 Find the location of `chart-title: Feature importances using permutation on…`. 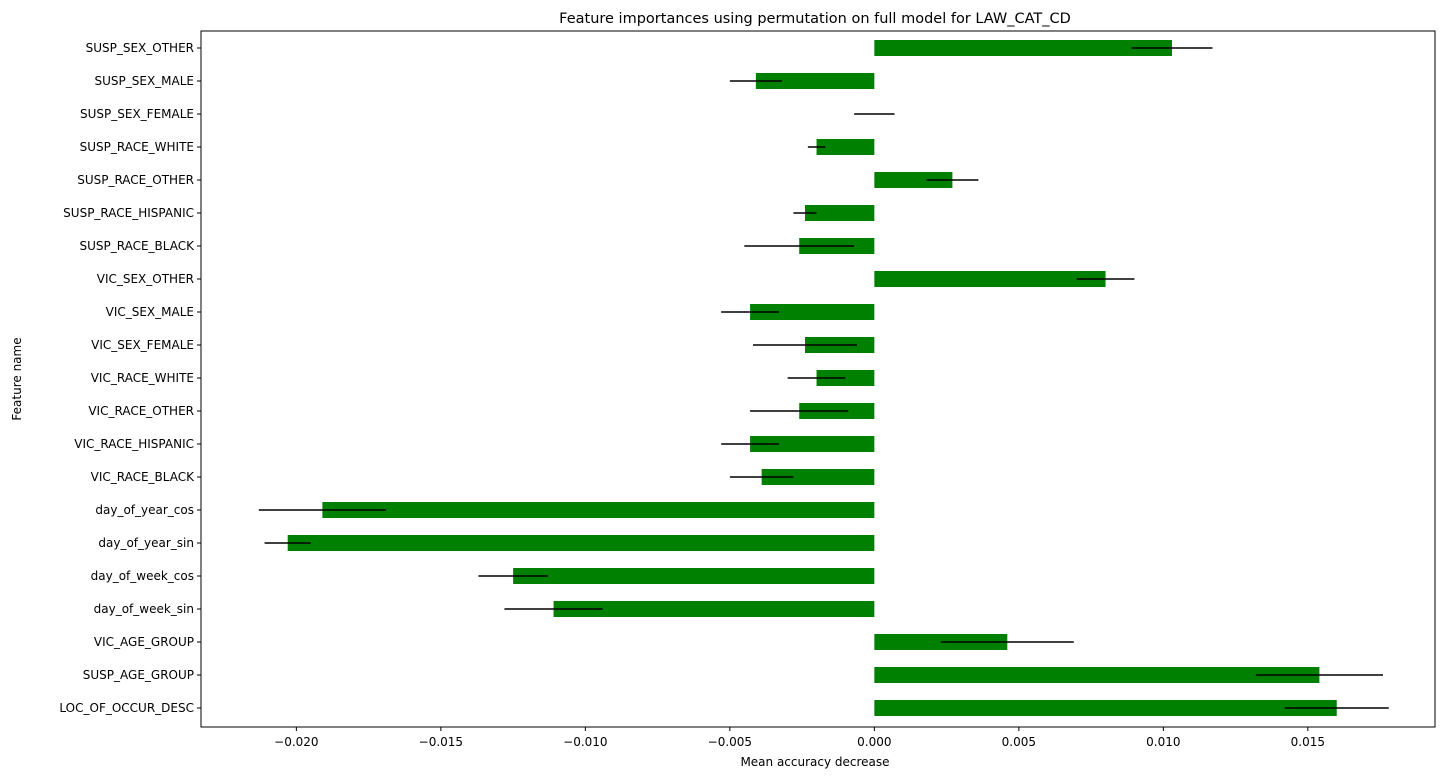

chart-title: Feature importances using permutation on… is located at coordinates (815, 19).